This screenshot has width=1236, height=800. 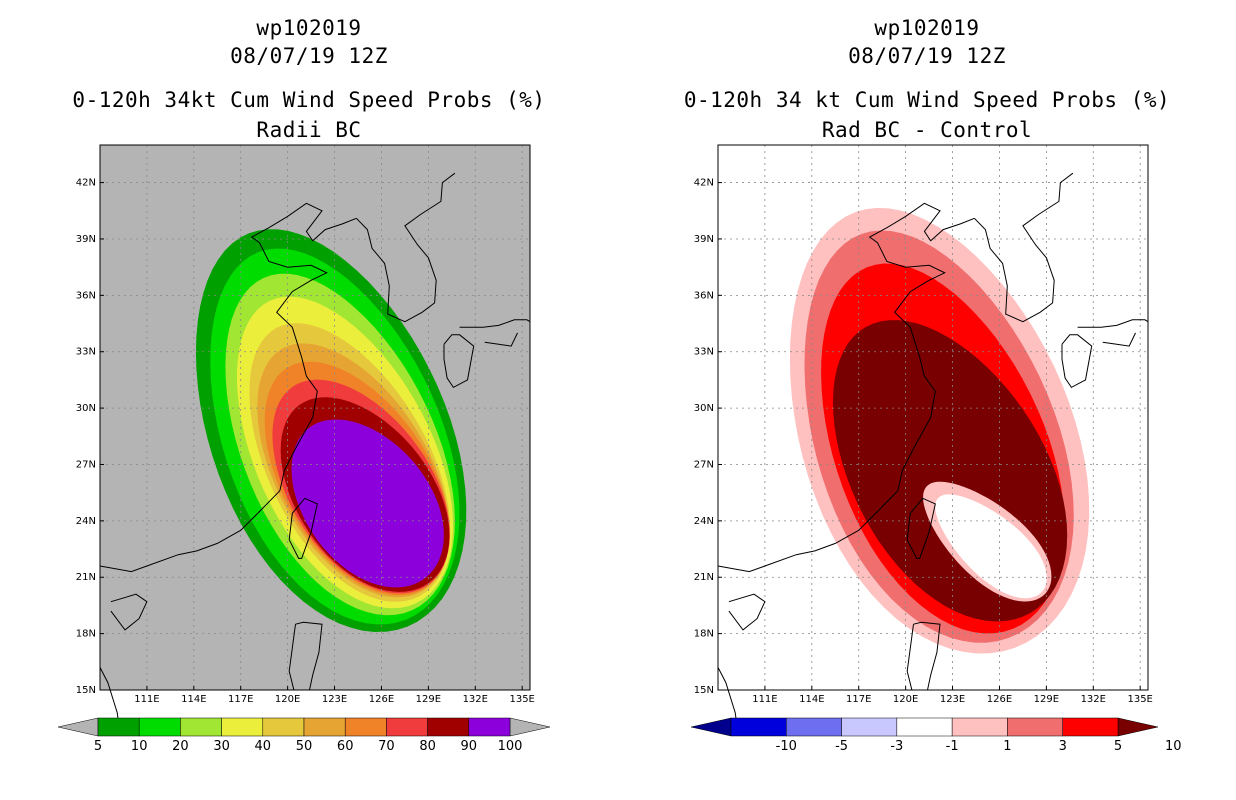 I want to click on probability-swath, so click(x=939, y=430).